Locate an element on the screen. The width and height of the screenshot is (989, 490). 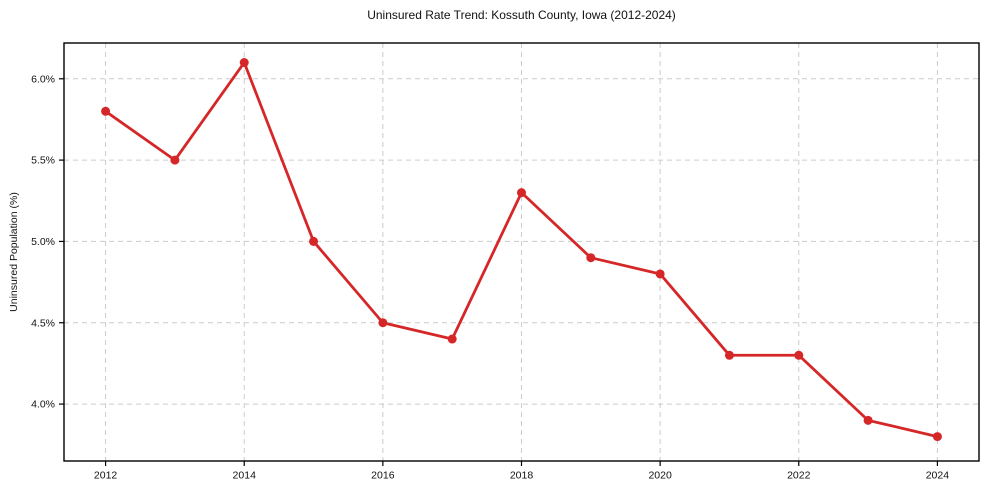
x-tick-label: 2020 is located at coordinates (660, 476).